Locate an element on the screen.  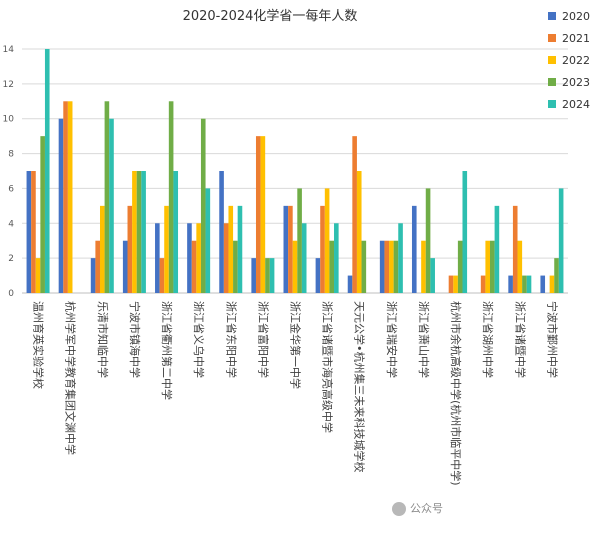
category-label: 宁波市镇海中学 is located at coordinates (135, 339).